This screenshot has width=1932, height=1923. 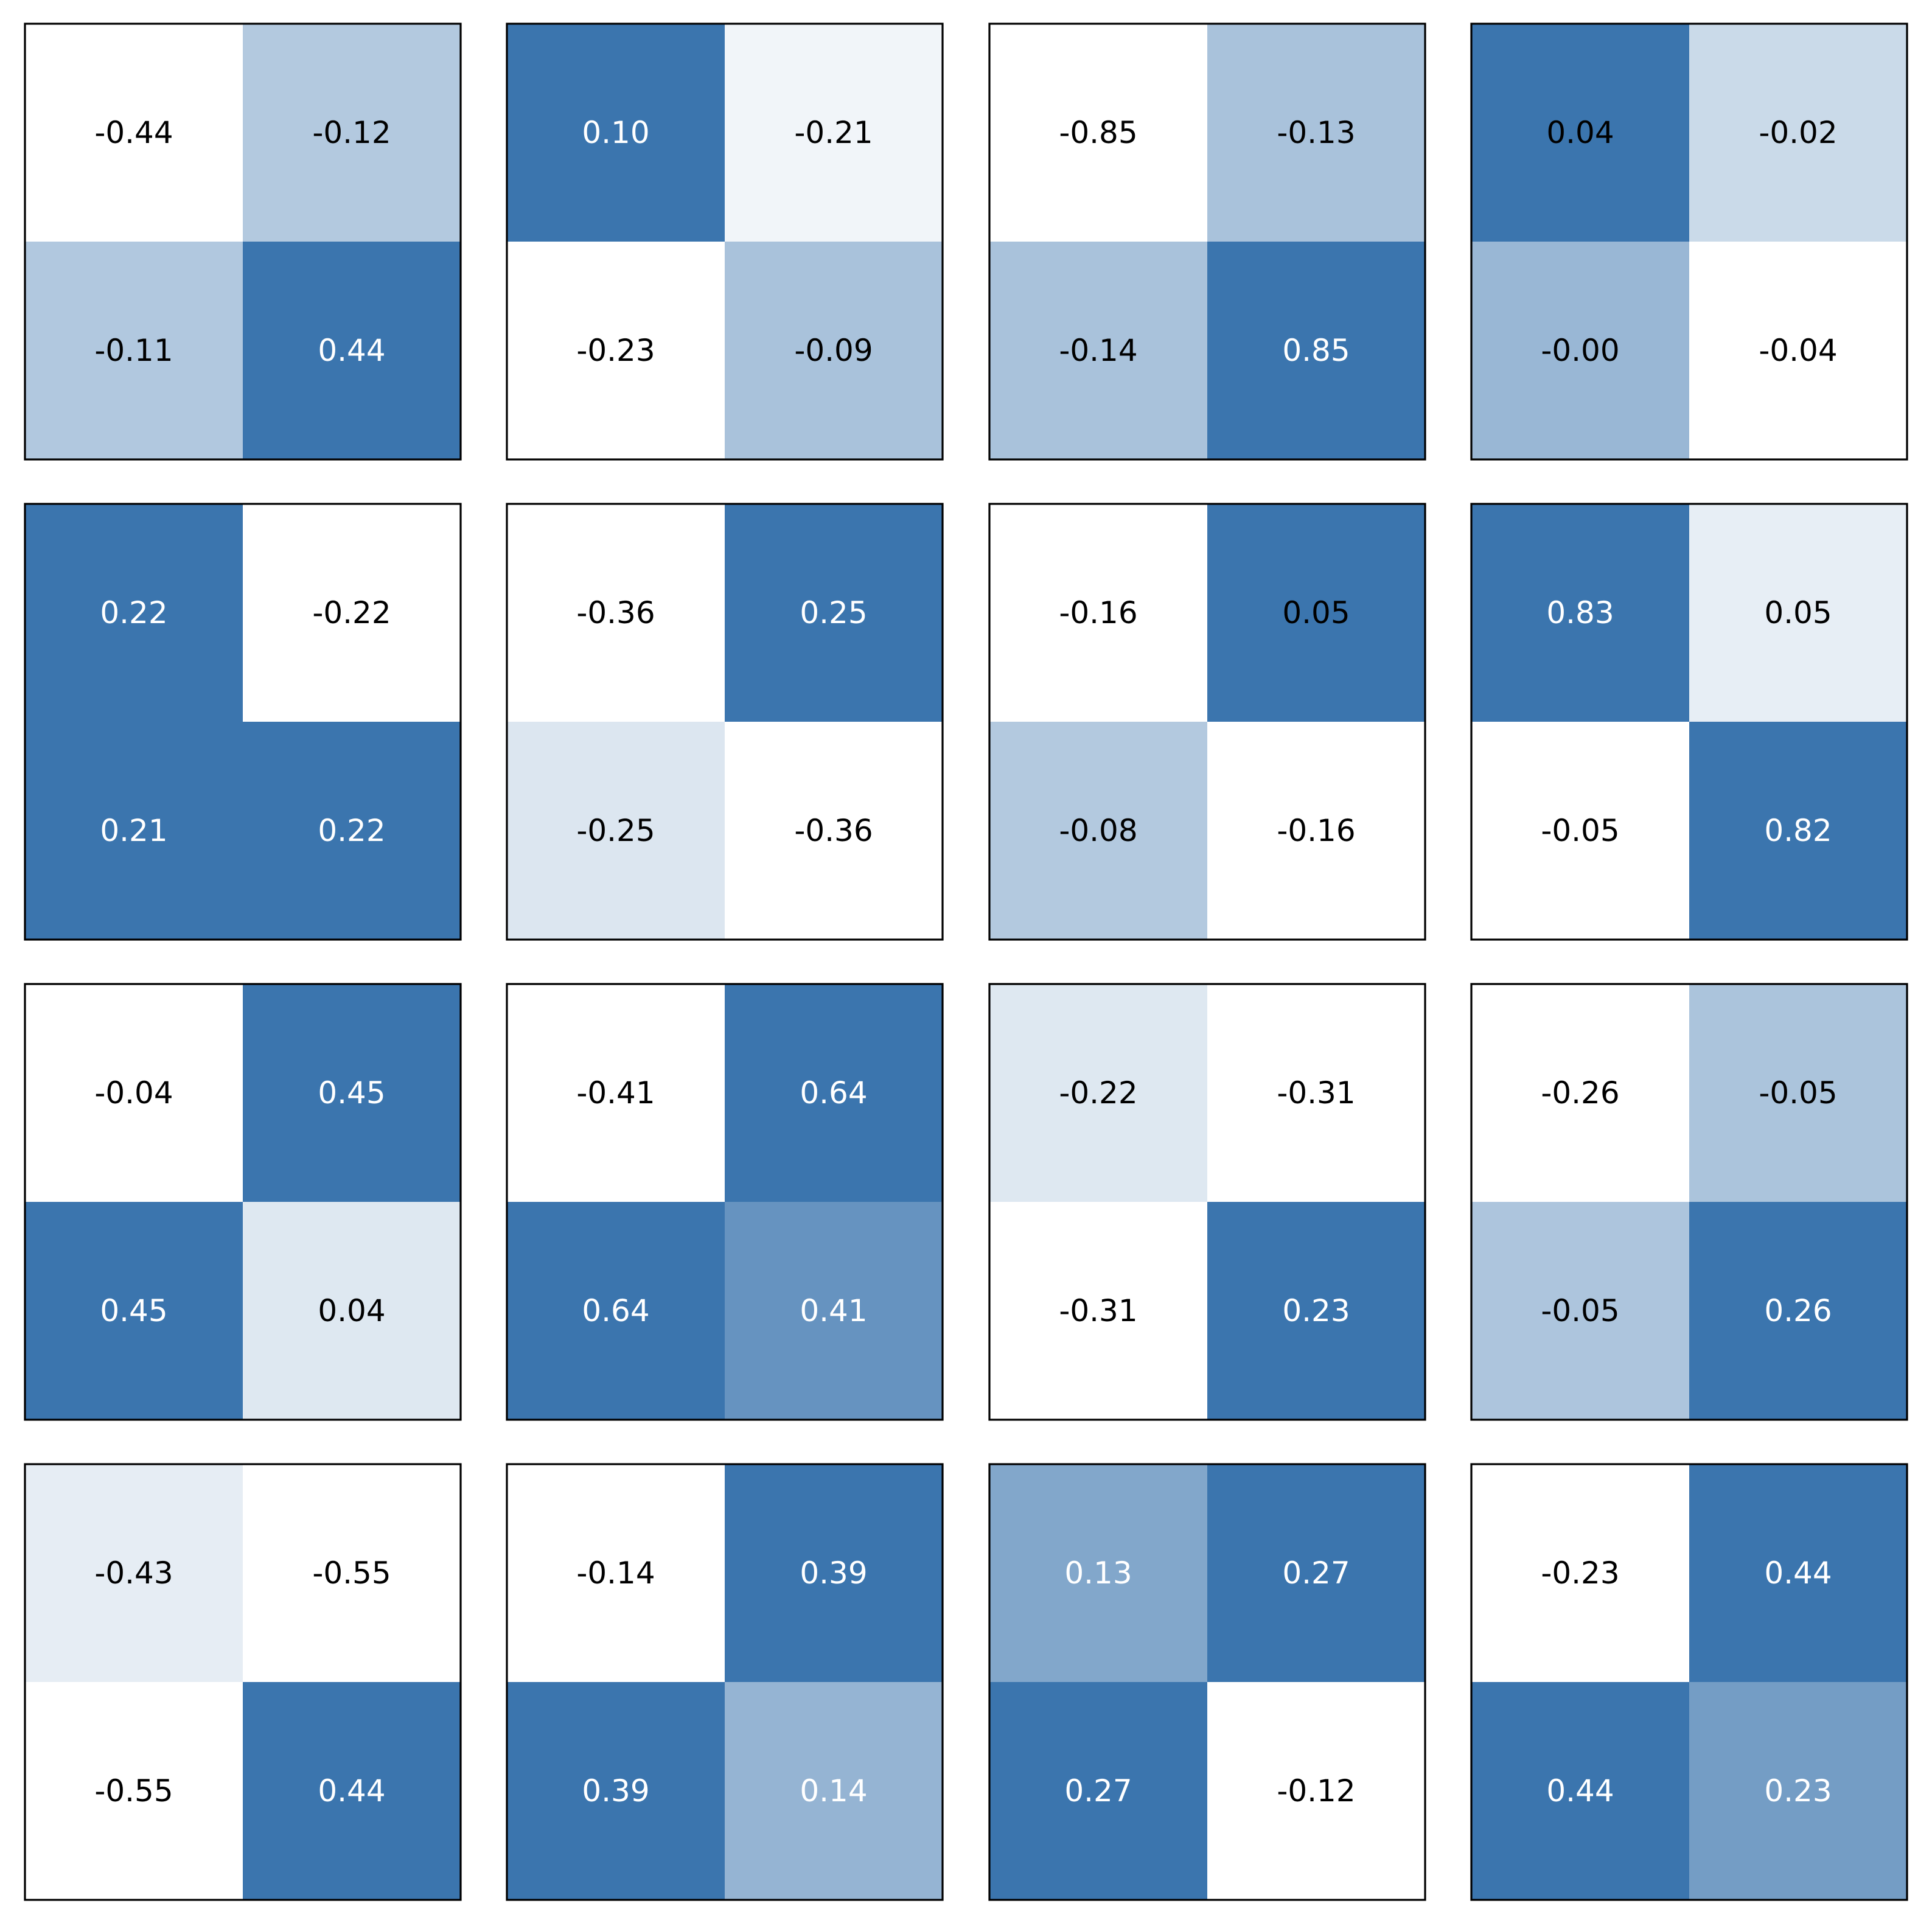 I want to click on heatmap-panel-9: -0.04 0.45 0.45 0.04, so click(x=243, y=1202).